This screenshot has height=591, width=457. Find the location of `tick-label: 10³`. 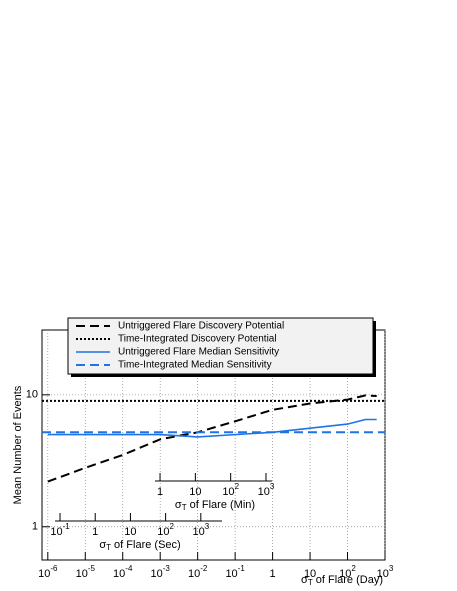

tick-label: 10³ is located at coordinates (200, 530).